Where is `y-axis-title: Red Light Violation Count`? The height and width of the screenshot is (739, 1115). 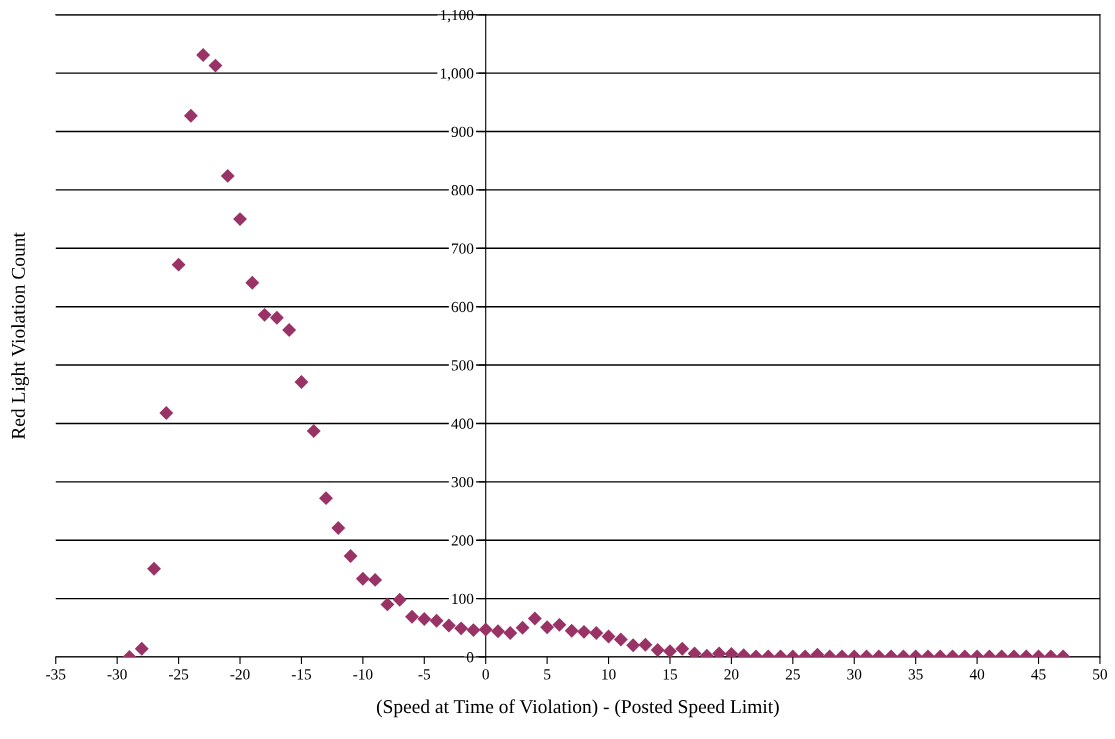
y-axis-title: Red Light Violation Count is located at coordinates (20, 336).